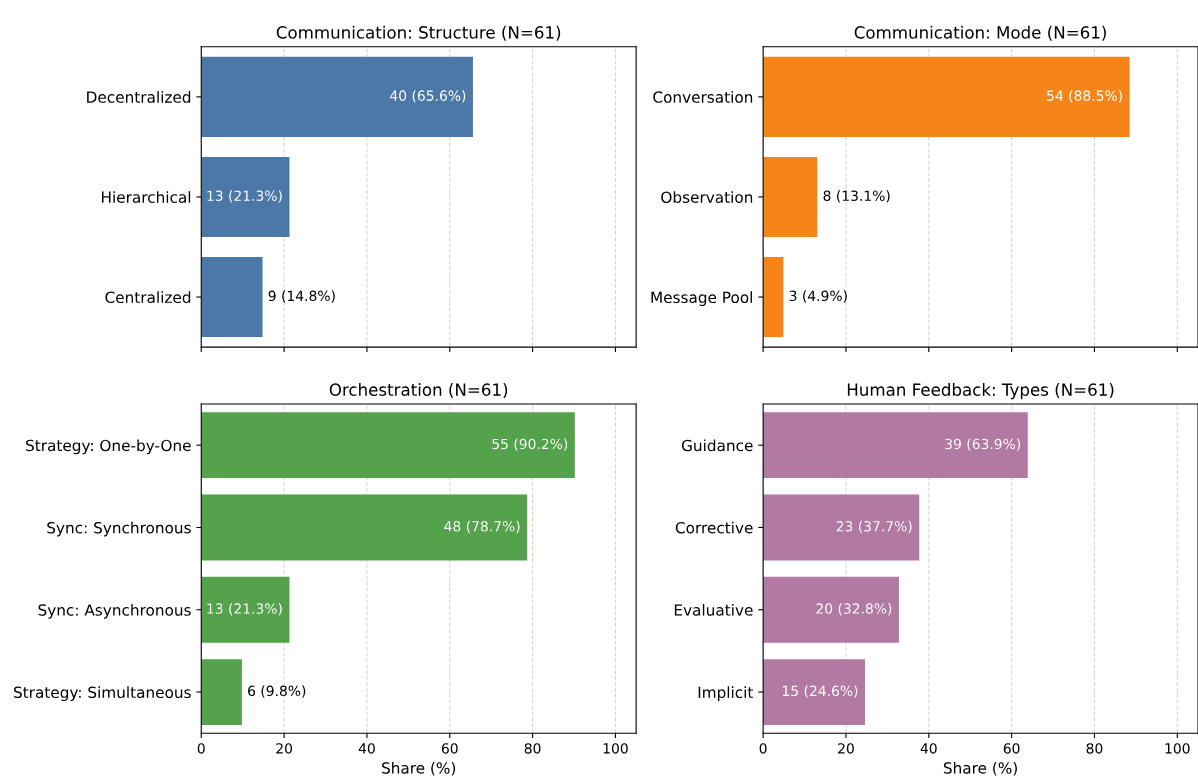  Describe the element at coordinates (277, 691) in the screenshot. I see `data-label: 6 (9.8%)` at that location.